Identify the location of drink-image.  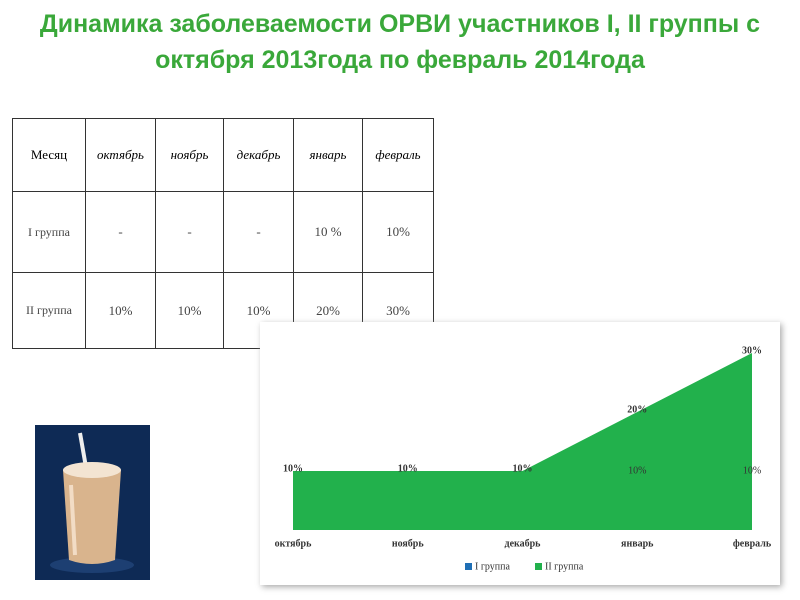
(92, 502).